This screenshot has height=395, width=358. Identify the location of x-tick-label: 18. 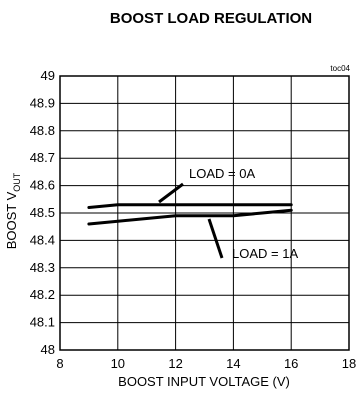
(349, 363).